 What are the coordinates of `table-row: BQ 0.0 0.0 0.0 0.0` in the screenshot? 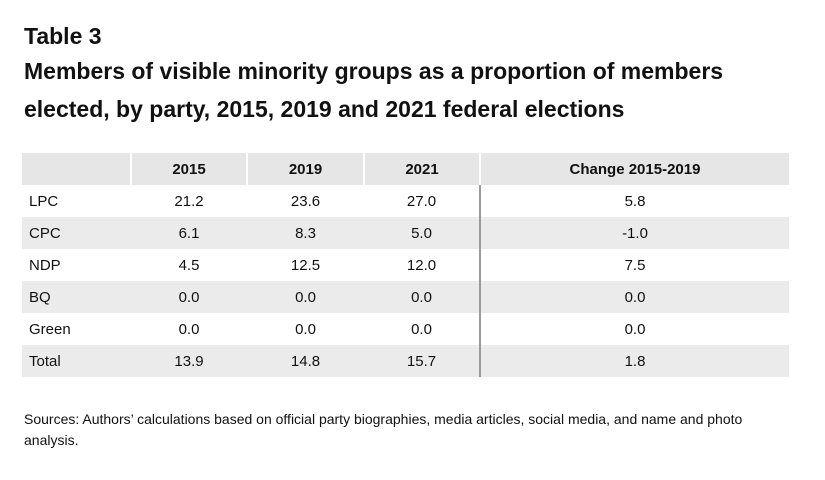 It's located at (405, 297).